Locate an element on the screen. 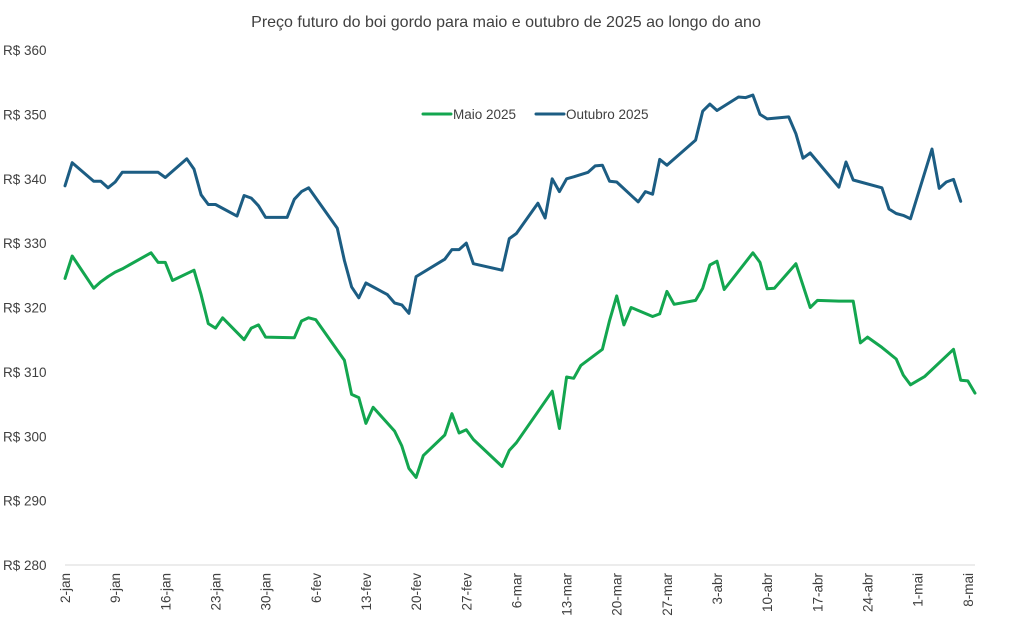 The image size is (1012, 629). y-tick-label: R$ 300 is located at coordinates (25, 436).